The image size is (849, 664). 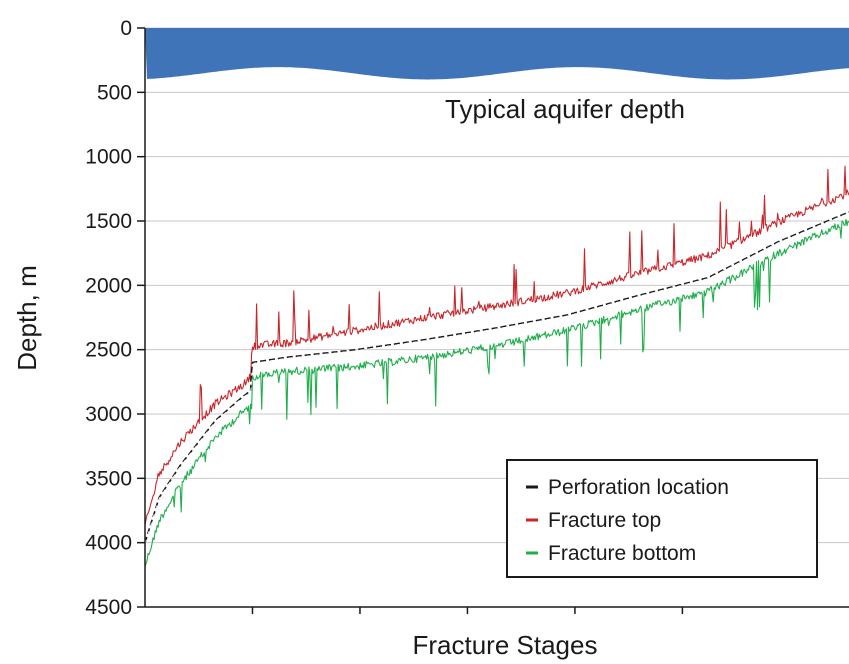 I want to click on y-tick-label: 2500, so click(x=108, y=350).